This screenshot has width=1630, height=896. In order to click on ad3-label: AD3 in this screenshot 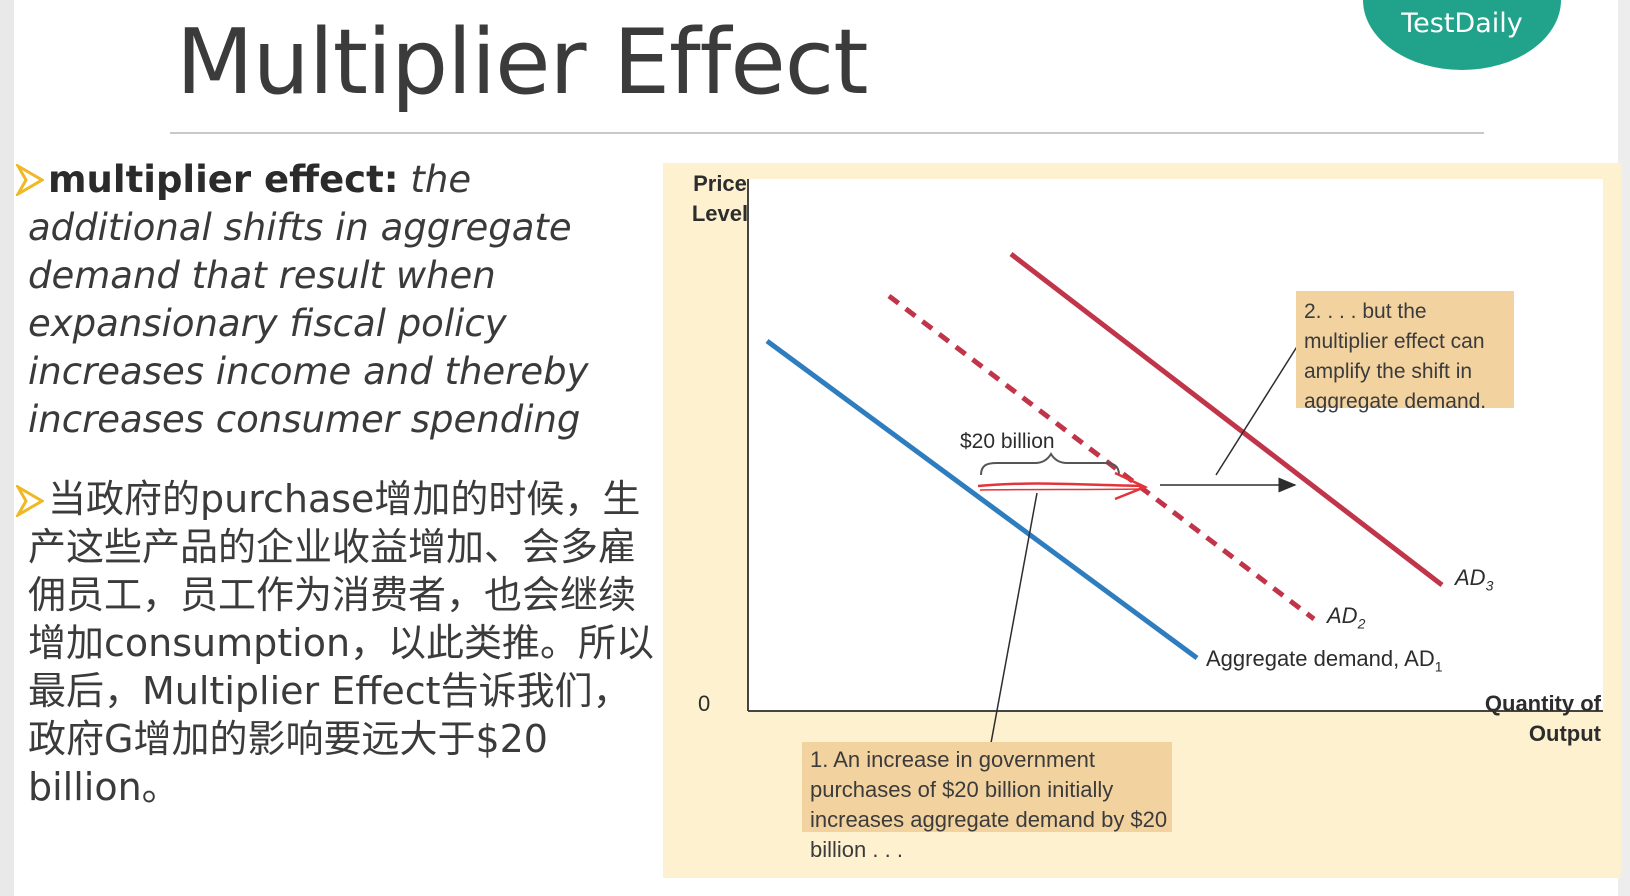, I will do `click(1474, 579)`.